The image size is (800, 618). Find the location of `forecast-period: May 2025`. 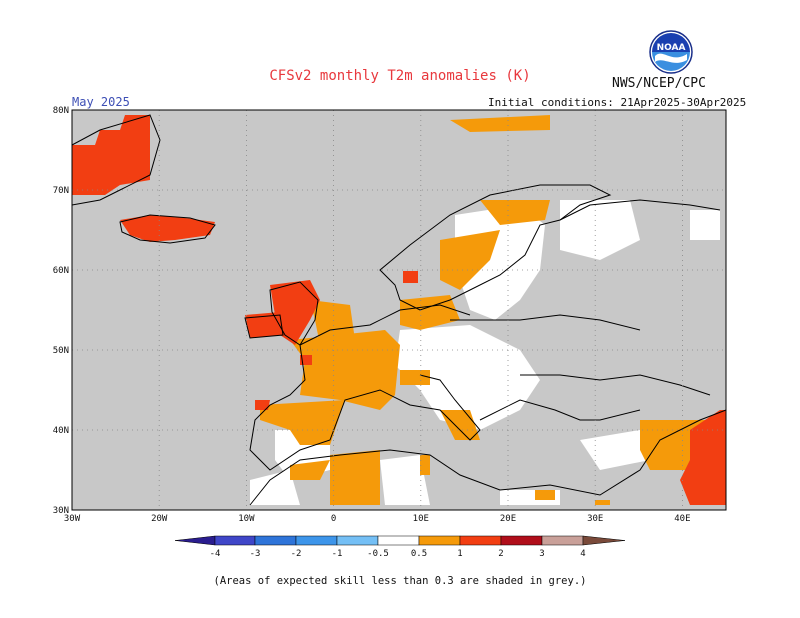

forecast-period: May 2025 is located at coordinates (101, 102).